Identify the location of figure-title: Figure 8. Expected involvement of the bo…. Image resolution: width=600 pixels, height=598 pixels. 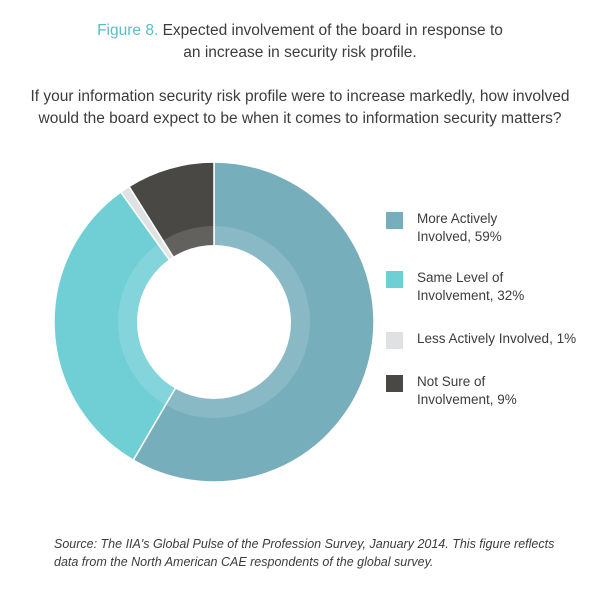
(300, 42).